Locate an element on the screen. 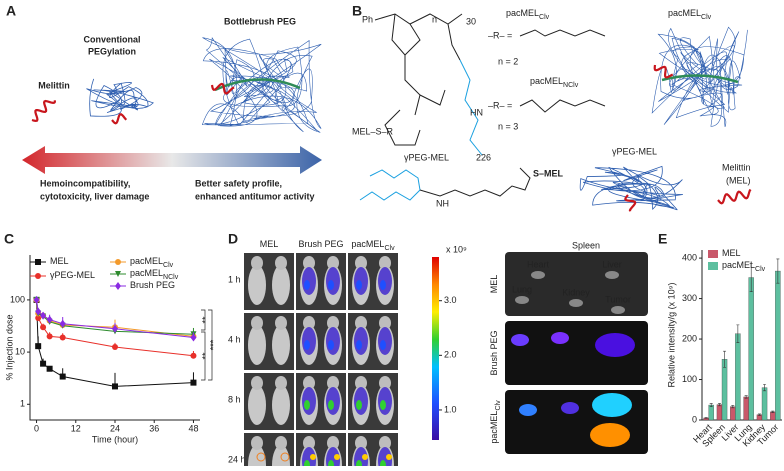 The height and width of the screenshot is (471, 784). peg-chain is located at coordinates (471, 107).